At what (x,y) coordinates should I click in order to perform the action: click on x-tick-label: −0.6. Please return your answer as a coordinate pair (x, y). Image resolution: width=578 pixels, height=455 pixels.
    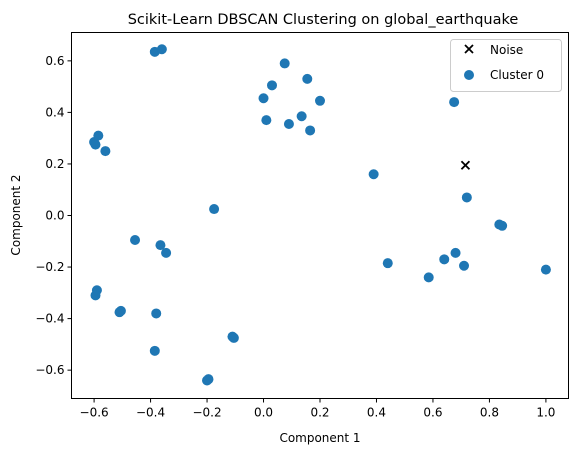
    Looking at the image, I should click on (94, 413).